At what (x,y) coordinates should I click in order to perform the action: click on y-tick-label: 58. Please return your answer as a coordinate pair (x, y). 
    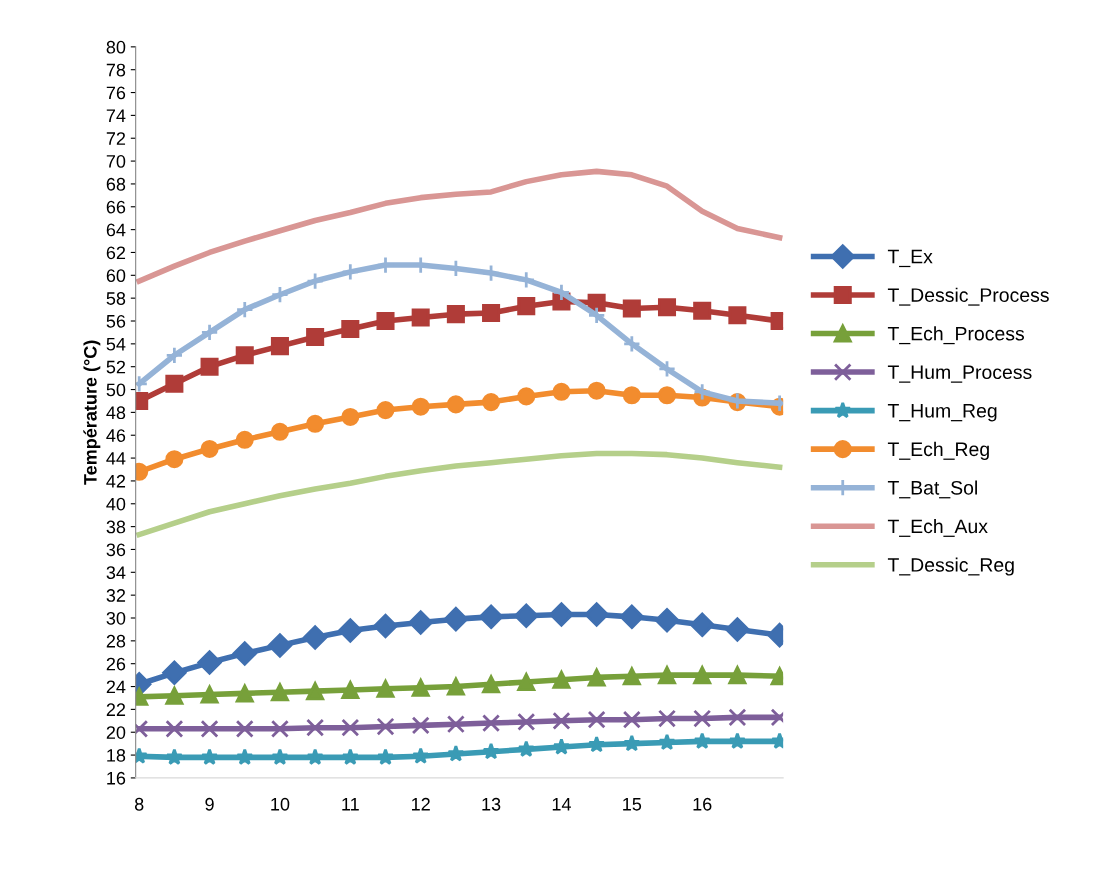
    Looking at the image, I should click on (116, 298).